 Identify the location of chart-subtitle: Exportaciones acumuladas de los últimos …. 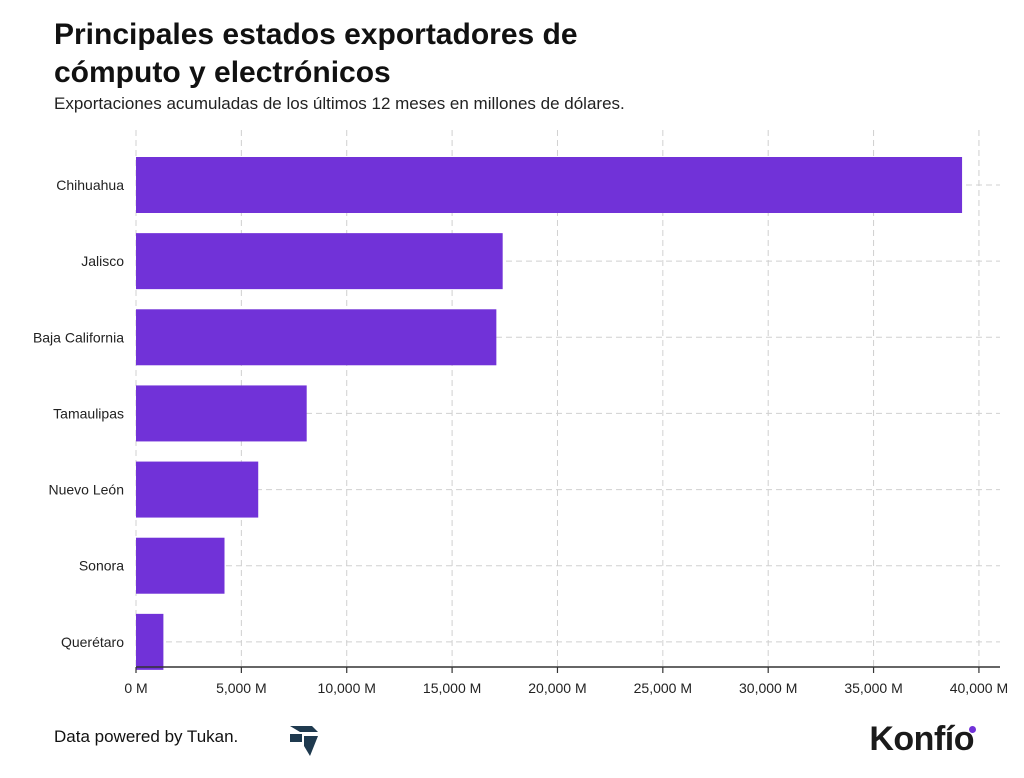
(339, 103).